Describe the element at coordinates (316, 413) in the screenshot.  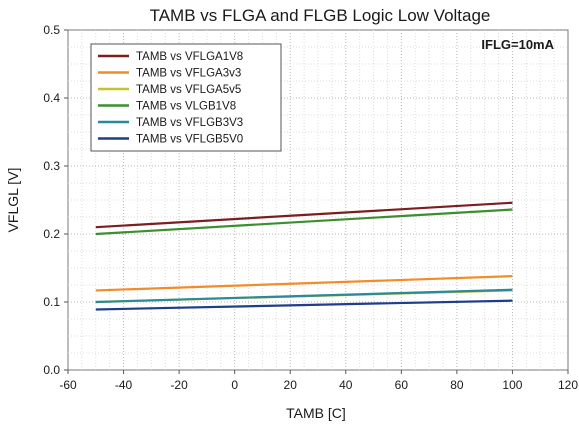
I see `x-axis-label: TAMB [C]` at that location.